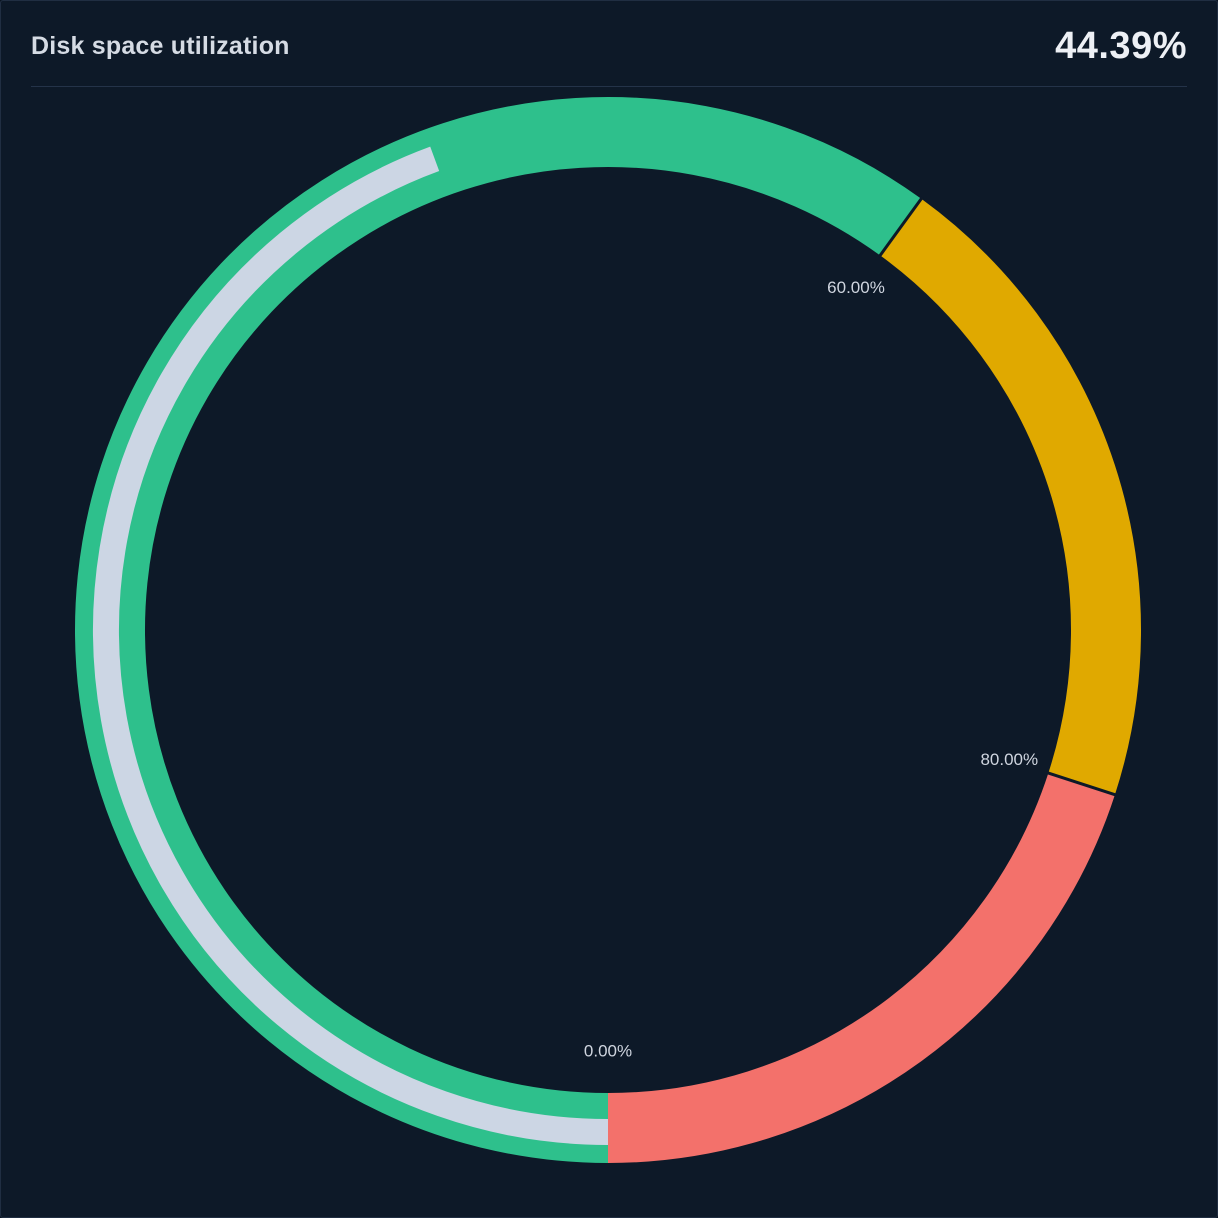  Describe the element at coordinates (609, 56) in the screenshot. I see `panel-header-inner: Disk space utilization 44.39%` at that location.